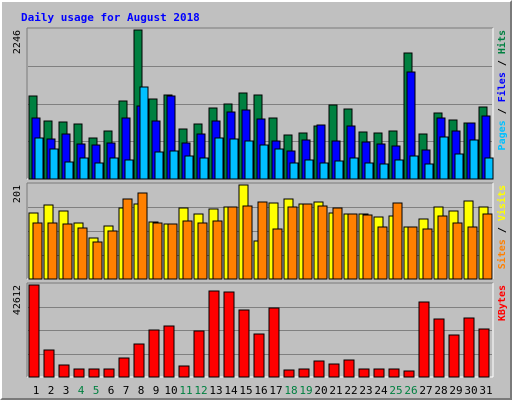 The image size is (512, 402). What do you see at coordinates (502, 203) in the screenshot?
I see `legend-entry: Visits` at bounding box center [502, 203].